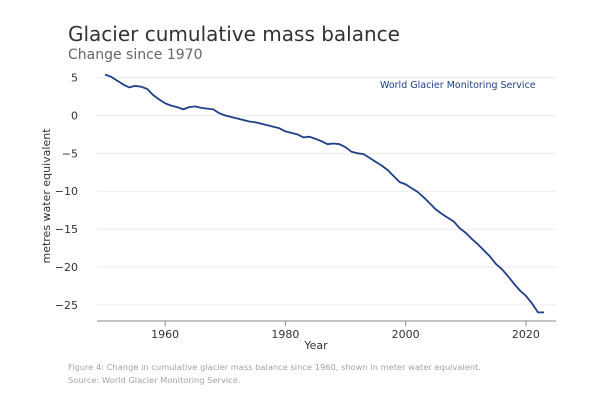  Describe the element at coordinates (66, 229) in the screenshot. I see `y-tick-label: −15` at that location.